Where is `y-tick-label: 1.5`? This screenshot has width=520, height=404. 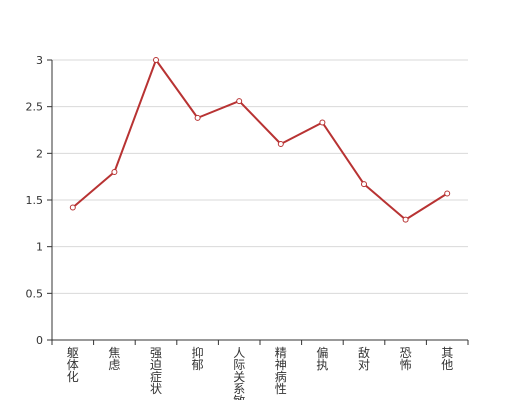 y-tick-label: 1.5 is located at coordinates (35, 200).